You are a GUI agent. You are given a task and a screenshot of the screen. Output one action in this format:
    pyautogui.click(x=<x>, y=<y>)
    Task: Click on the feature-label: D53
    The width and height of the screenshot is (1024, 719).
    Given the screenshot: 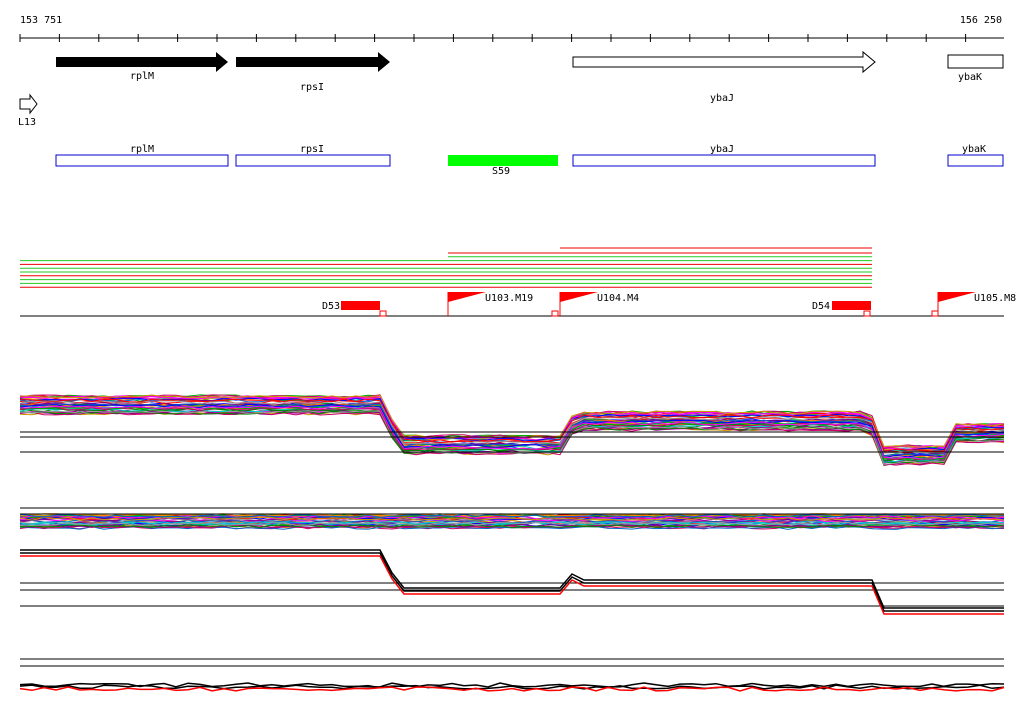 What is the action you would take?
    pyautogui.click(x=331, y=306)
    